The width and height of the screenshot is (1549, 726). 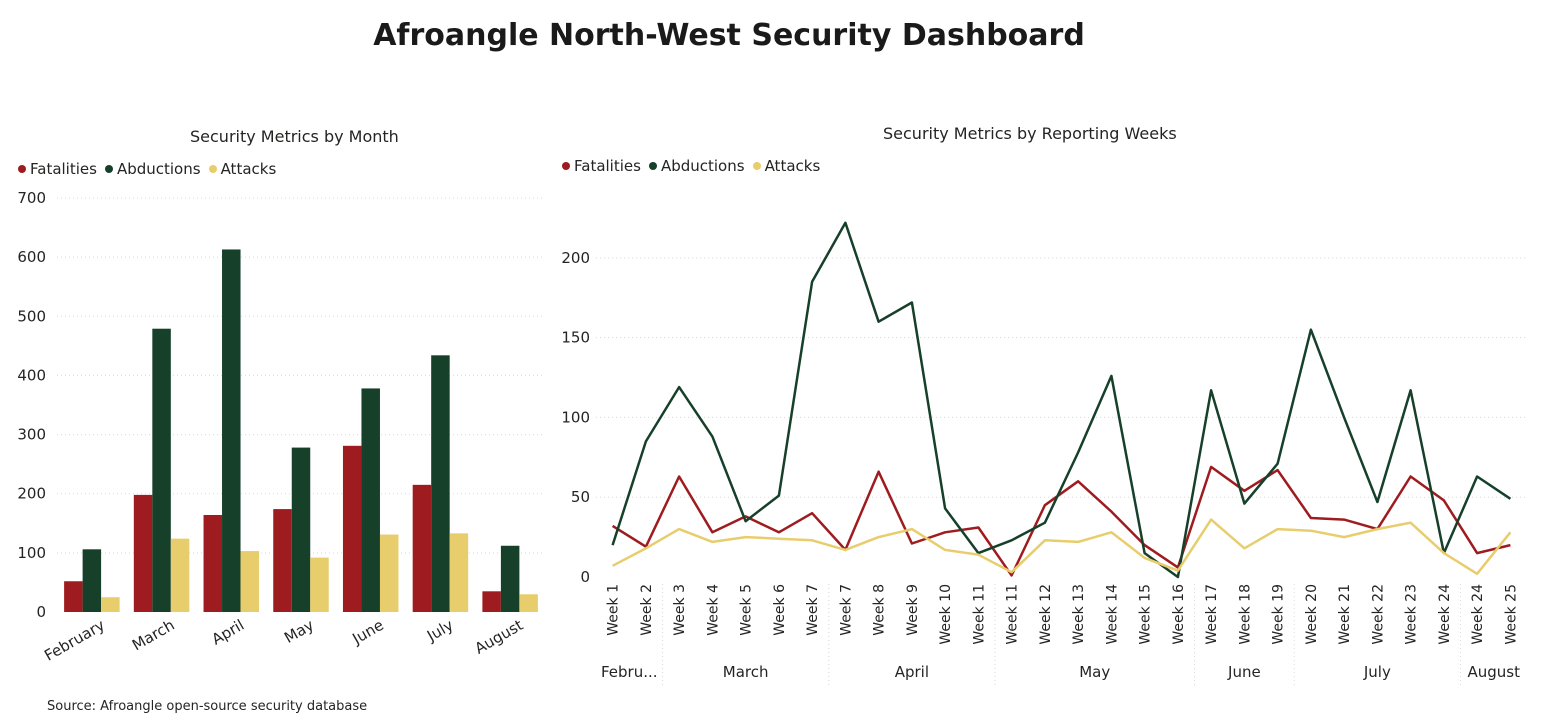 What do you see at coordinates (1079, 614) in the screenshot?
I see `x-tick-label: Week 13` at bounding box center [1079, 614].